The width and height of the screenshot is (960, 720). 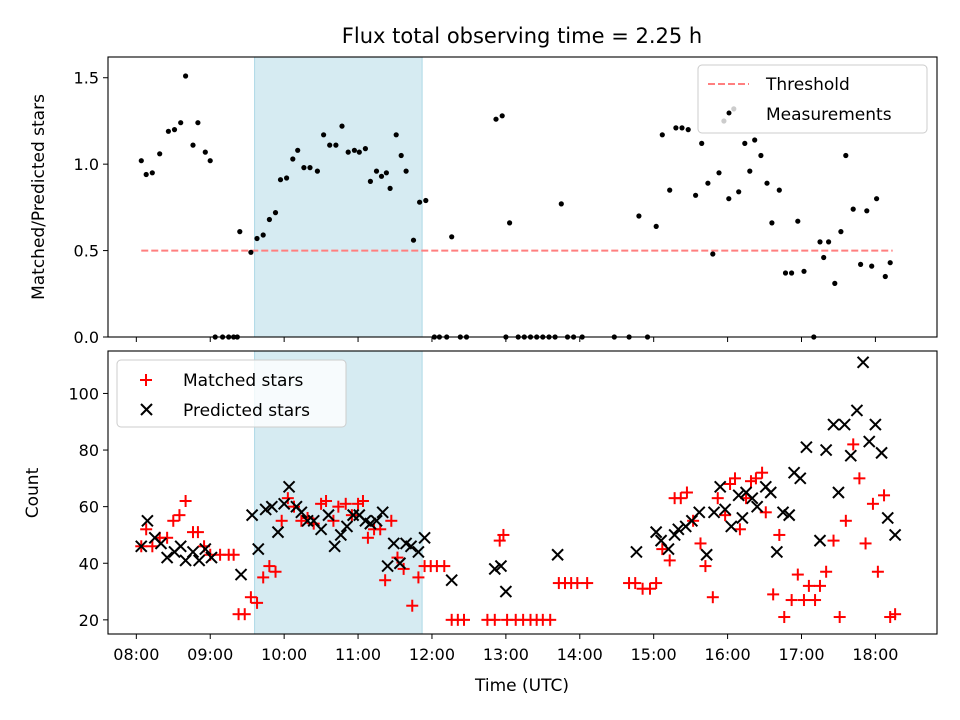 What do you see at coordinates (89, 620) in the screenshot?
I see `y-tick-label: 20` at bounding box center [89, 620].